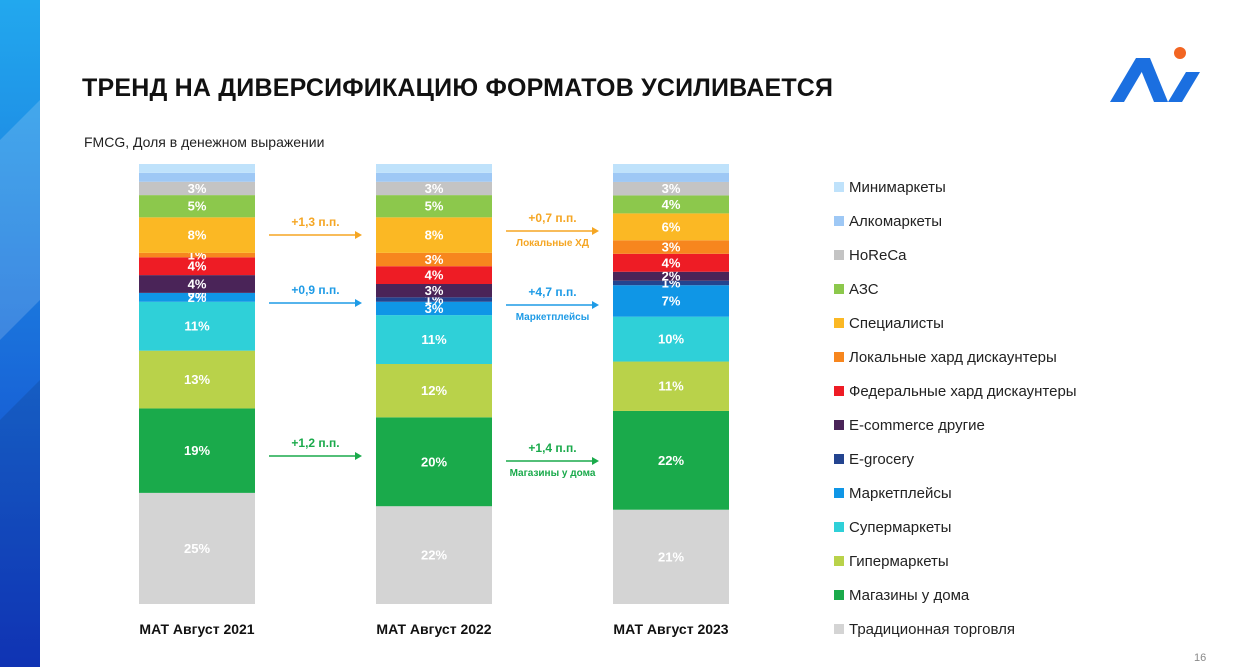 The image size is (1234, 667). I want to click on bar-segment-label: 8%, so click(197, 235).